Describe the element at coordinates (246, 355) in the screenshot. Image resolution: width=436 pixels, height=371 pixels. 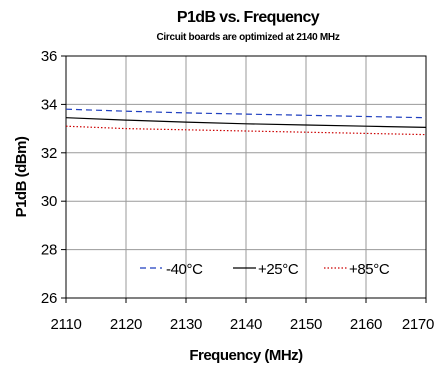
I see `x-axis-title: Frequency (MHz)` at that location.